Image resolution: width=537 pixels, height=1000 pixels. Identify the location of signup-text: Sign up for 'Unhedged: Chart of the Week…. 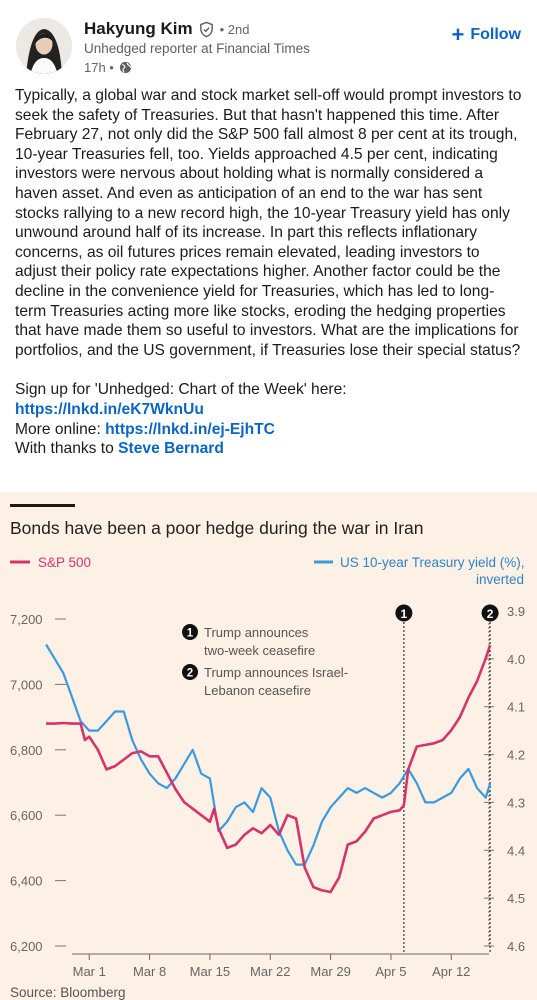
(181, 390).